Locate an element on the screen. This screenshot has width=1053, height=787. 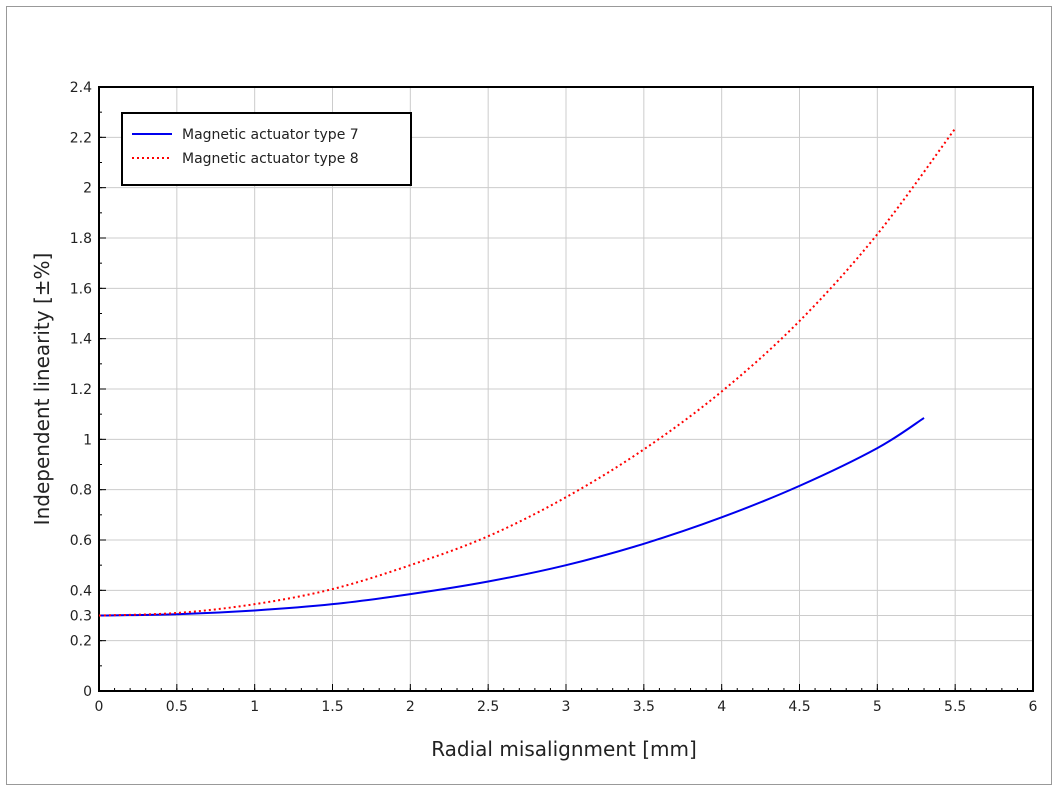
x-axis-title: Radial misalignment [mm] is located at coordinates (564, 749).